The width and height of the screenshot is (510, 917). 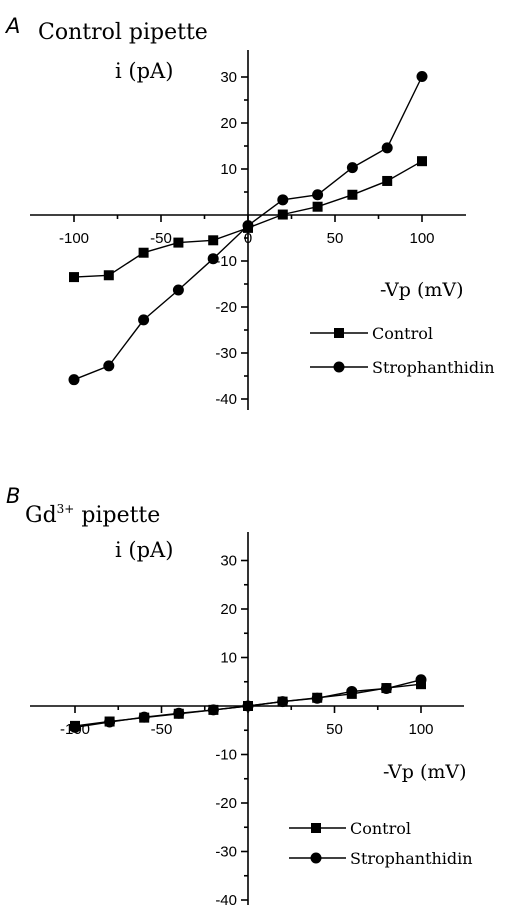 What do you see at coordinates (144, 550) in the screenshot?
I see `panel-b-y-axis-label: i (pA)` at bounding box center [144, 550].